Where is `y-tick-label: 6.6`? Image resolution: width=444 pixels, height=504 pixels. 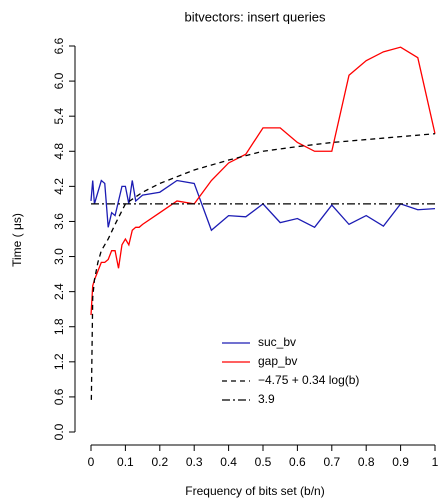
y-tick-label: 6.6 is located at coordinates (59, 45).